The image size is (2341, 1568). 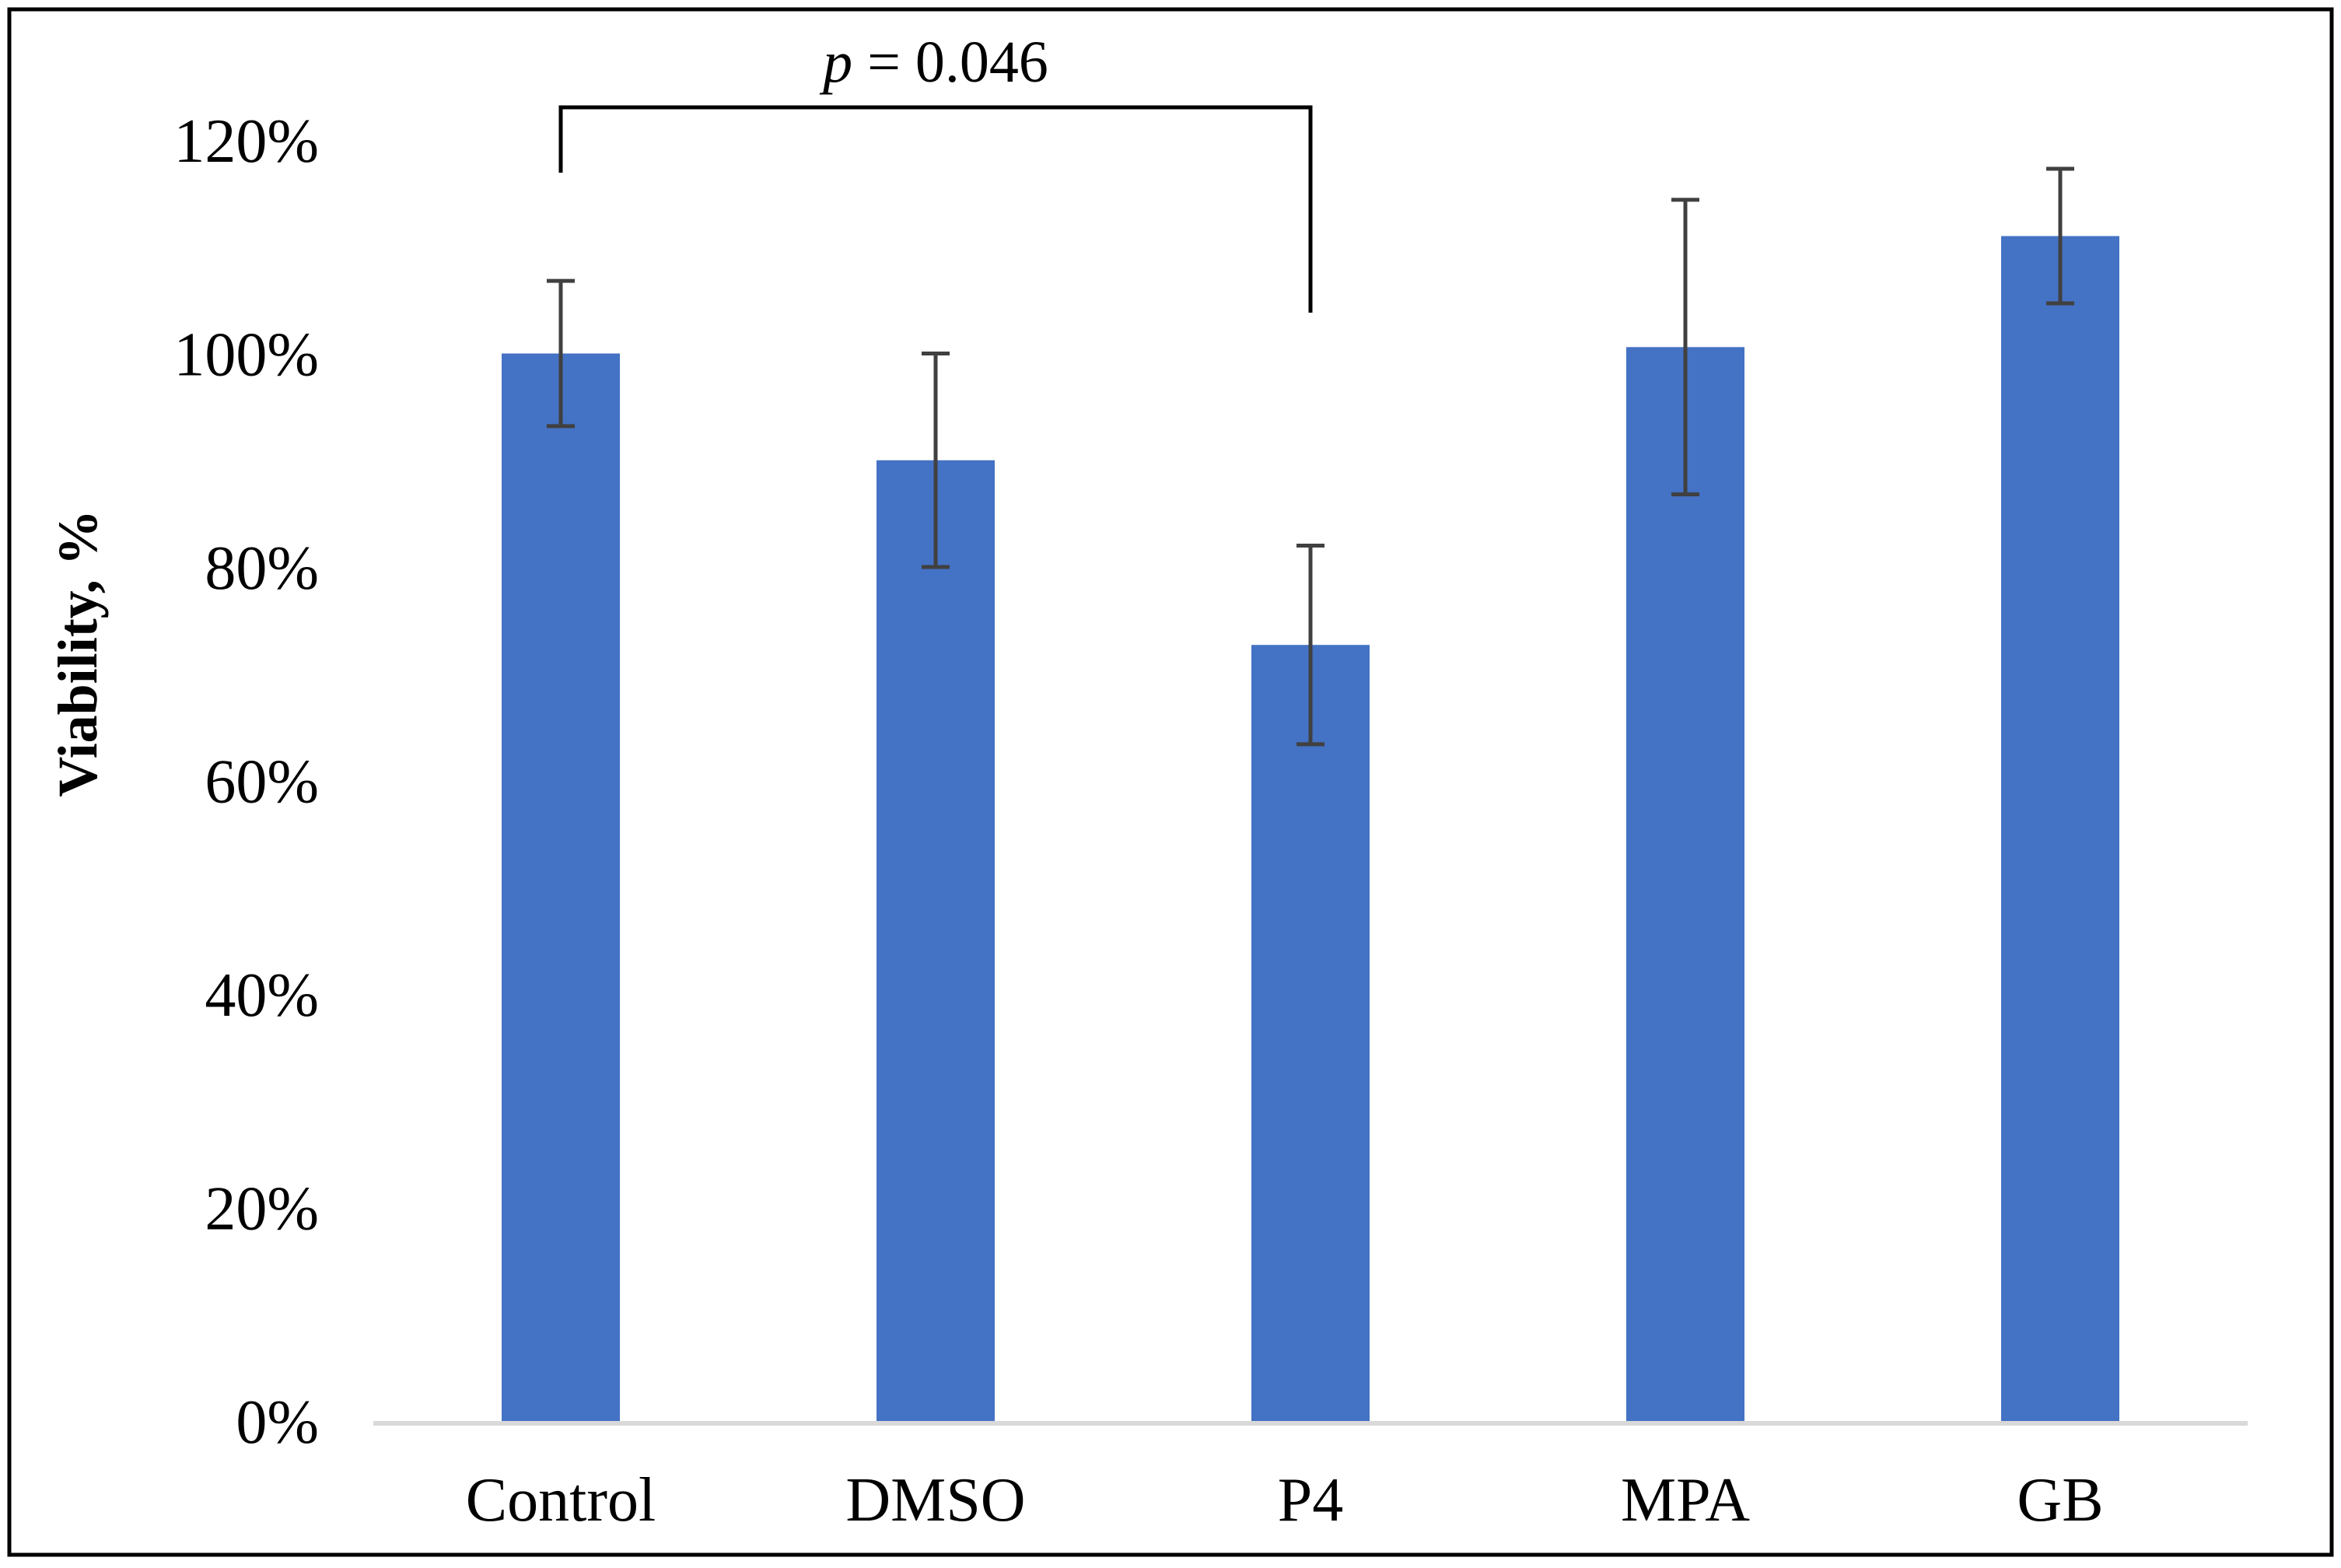 What do you see at coordinates (246, 356) in the screenshot?
I see `y-tick-label: 100%` at bounding box center [246, 356].